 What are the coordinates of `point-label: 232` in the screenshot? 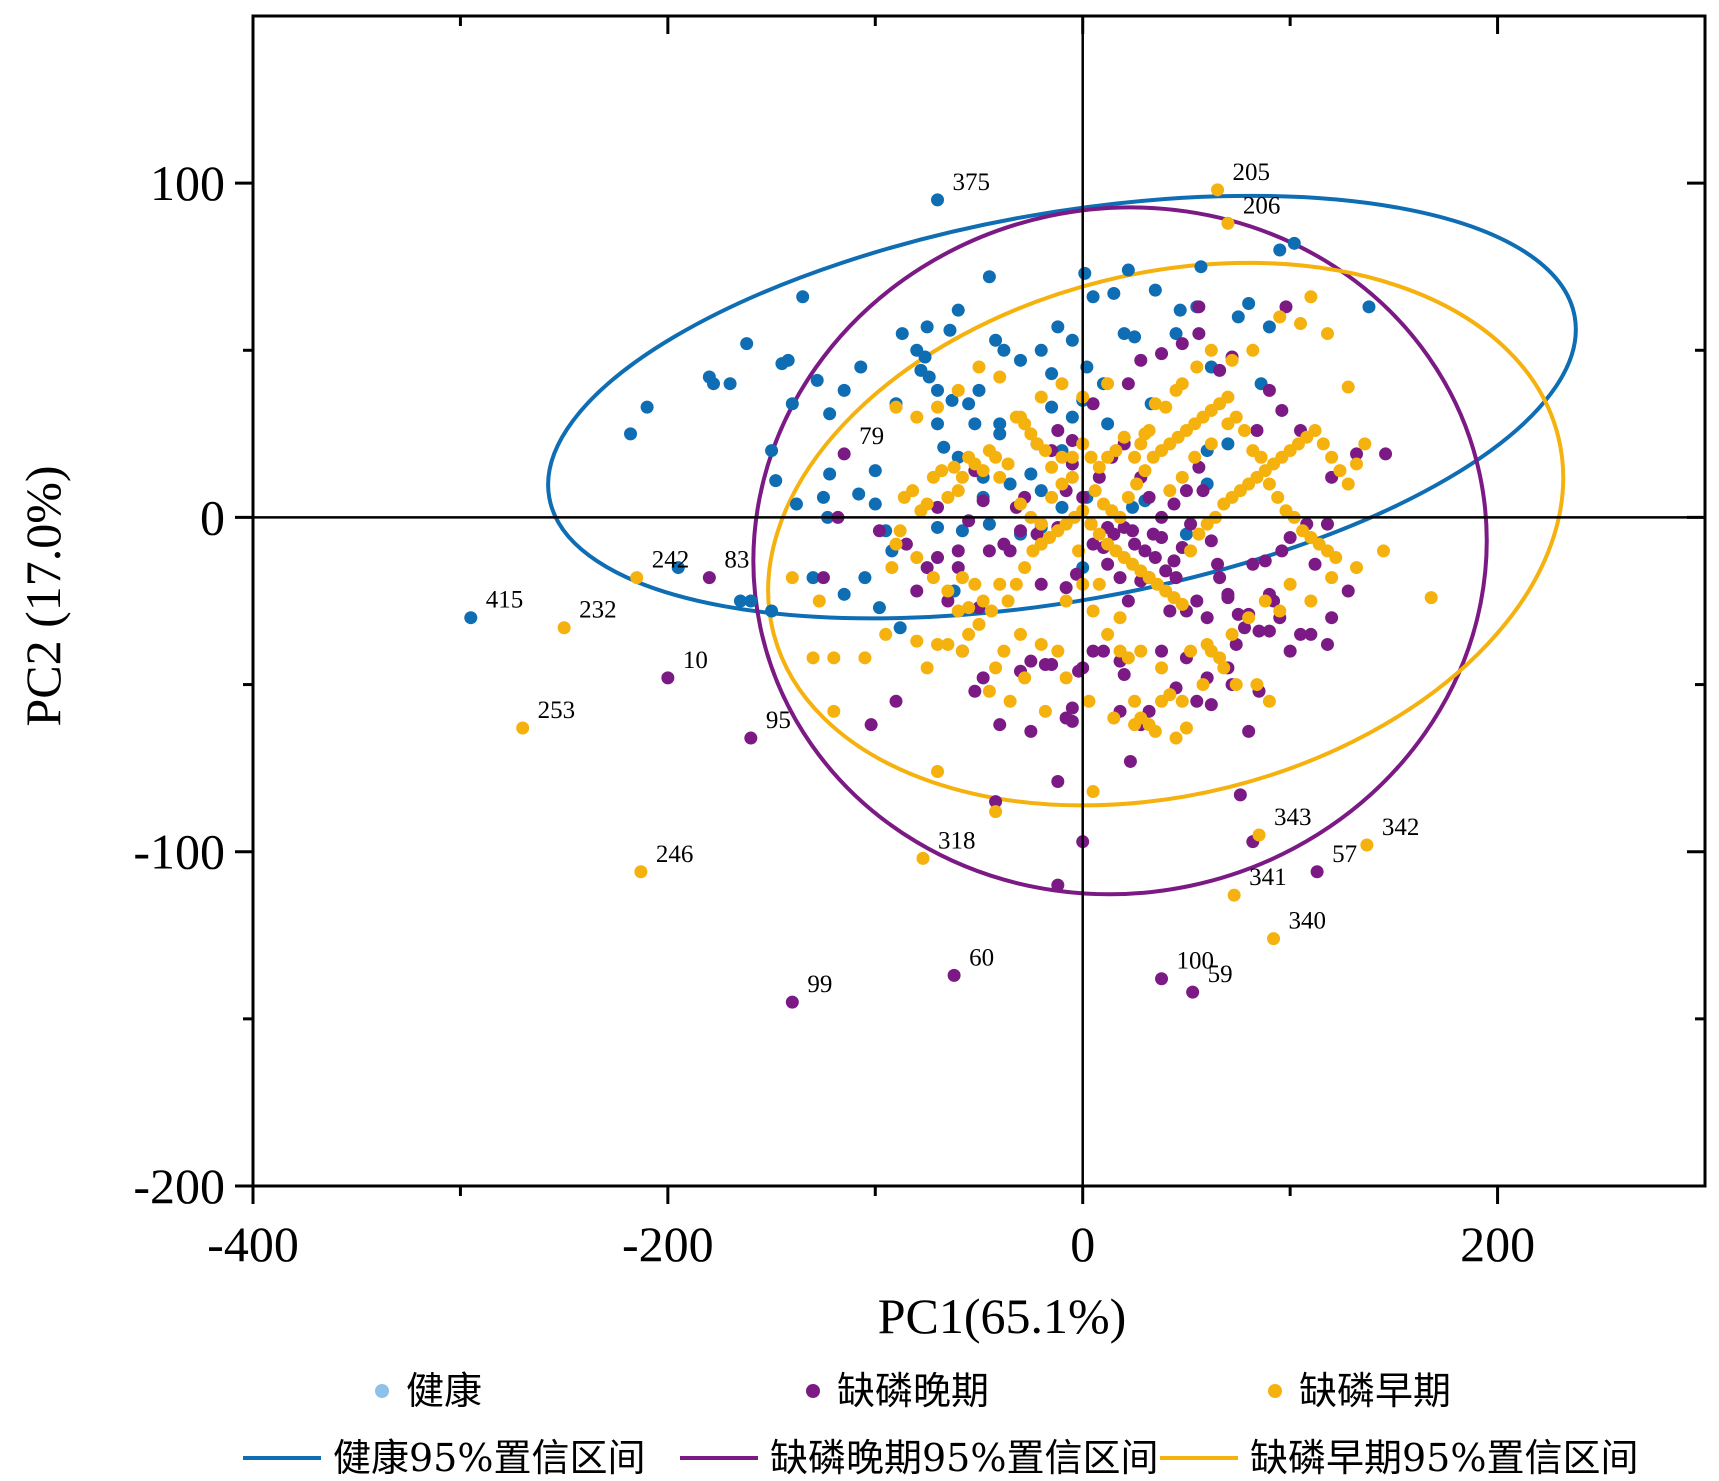 It's located at (598, 610).